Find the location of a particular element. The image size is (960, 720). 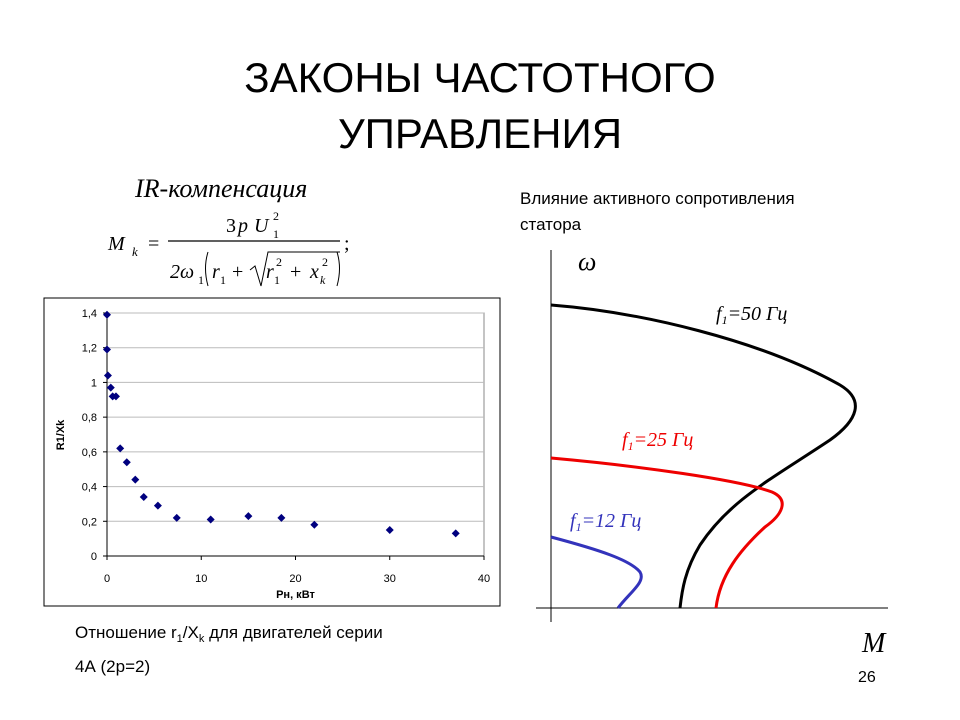

x-tick-label: 40 is located at coordinates (484, 579).